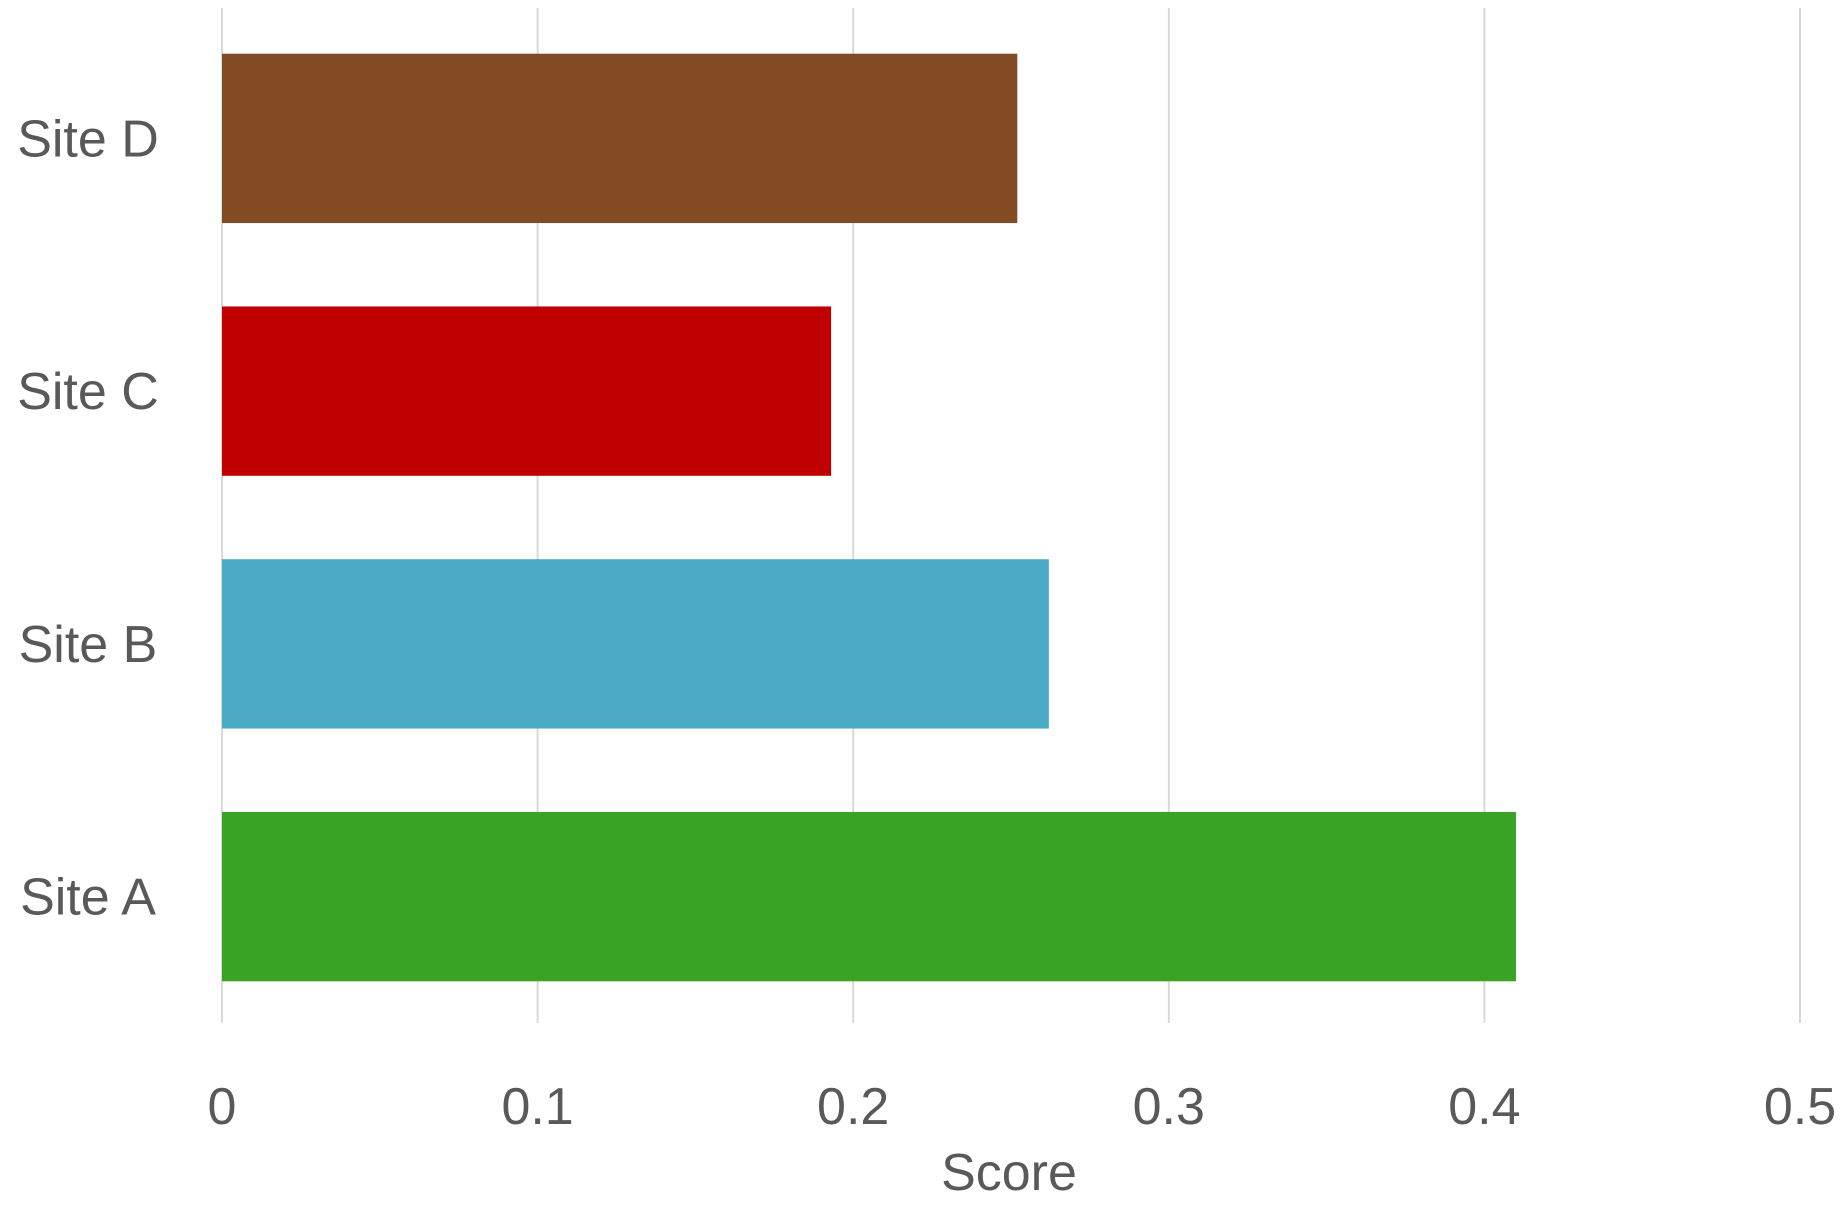  I want to click on x-tick-label: 0.4, so click(1484, 1107).